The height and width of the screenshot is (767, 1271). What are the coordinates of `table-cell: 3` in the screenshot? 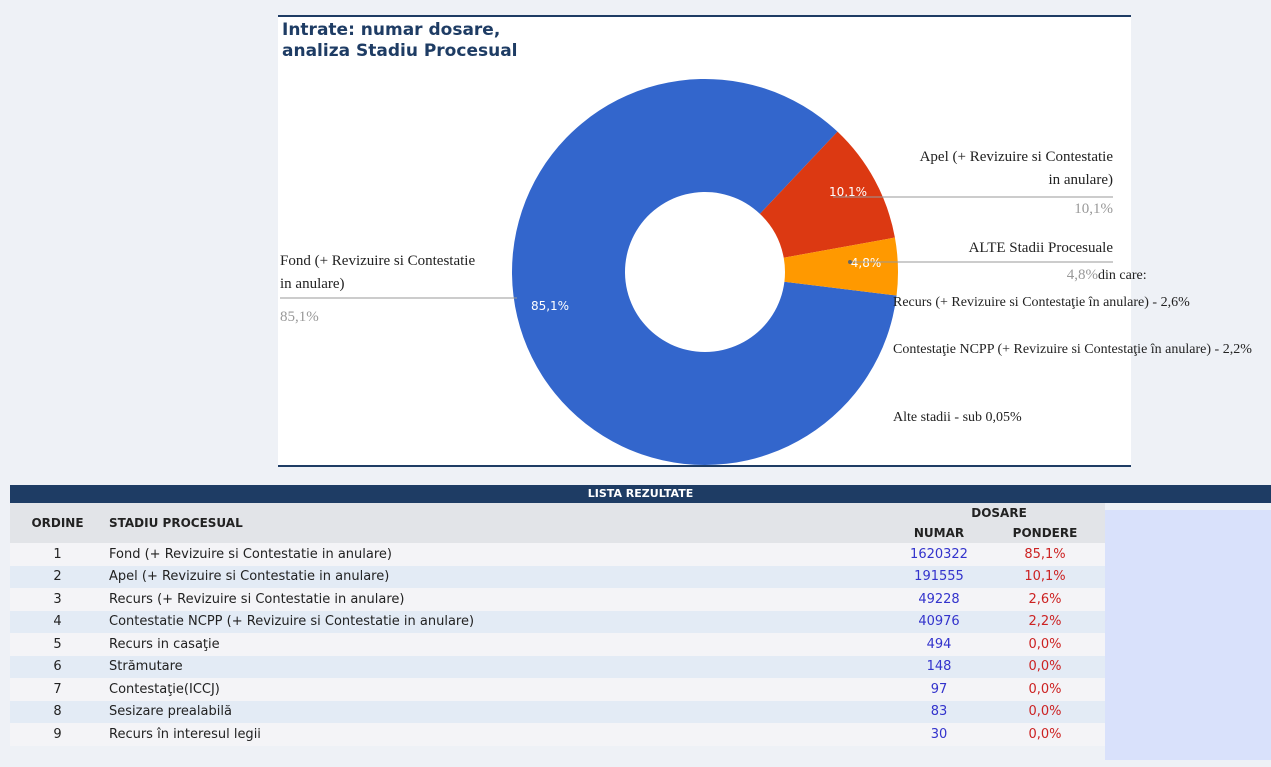 It's located at (57, 599).